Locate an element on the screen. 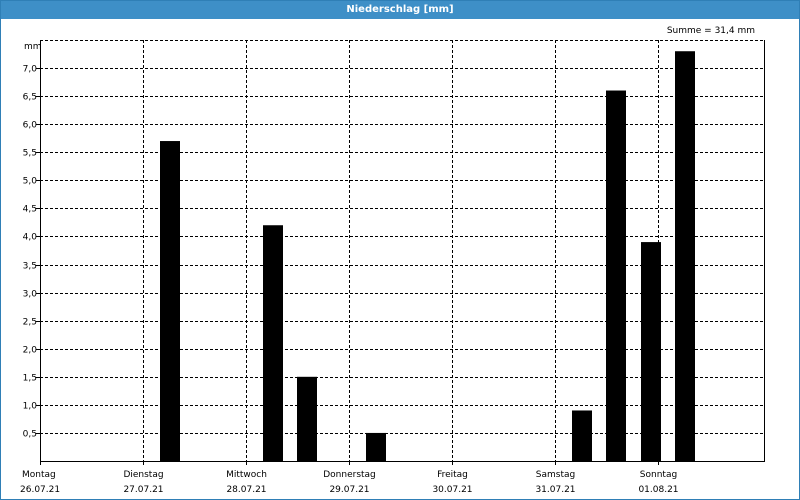 This screenshot has height=500, width=800. y-axis-unit: mm is located at coordinates (33, 47).